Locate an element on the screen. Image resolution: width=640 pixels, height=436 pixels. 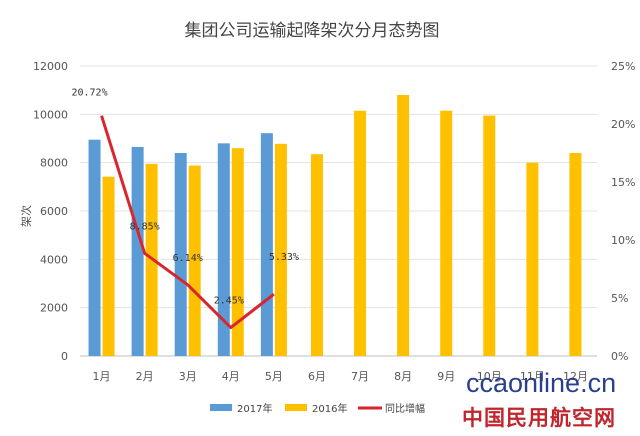
y2-tick-label: 5% is located at coordinates (619, 298).